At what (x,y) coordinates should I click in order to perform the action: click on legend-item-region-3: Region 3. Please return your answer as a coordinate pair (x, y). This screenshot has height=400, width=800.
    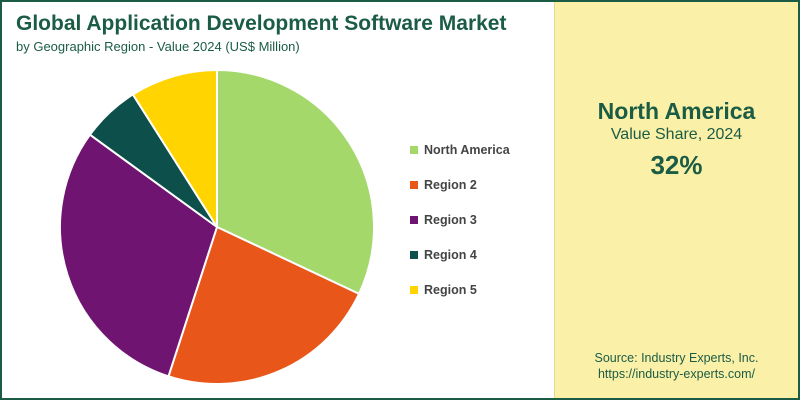
    Looking at the image, I should click on (460, 219).